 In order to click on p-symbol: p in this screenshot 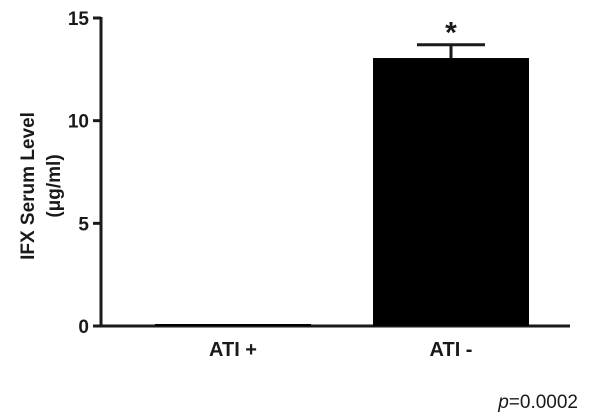, I will do `click(503, 402)`.